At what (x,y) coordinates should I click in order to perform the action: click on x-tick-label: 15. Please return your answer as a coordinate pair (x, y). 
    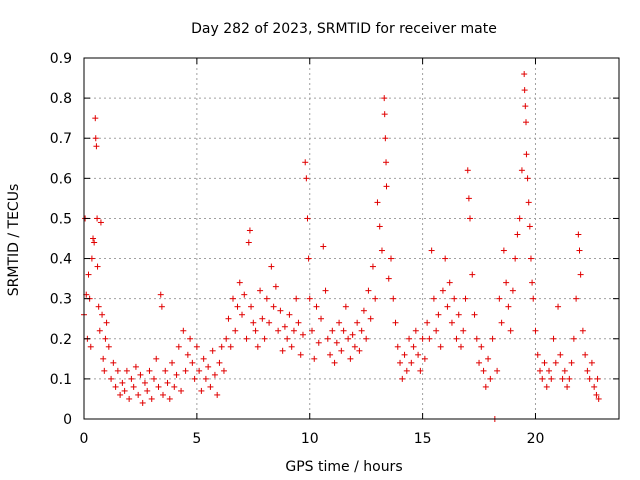
    Looking at the image, I should click on (423, 439).